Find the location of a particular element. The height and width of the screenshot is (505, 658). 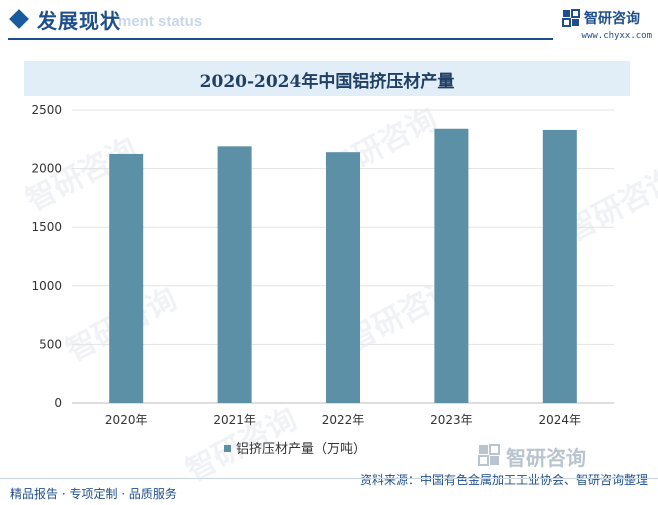

header: ment status 发展现状 智研咨询 www.chyxx.com is located at coordinates (329, 24).